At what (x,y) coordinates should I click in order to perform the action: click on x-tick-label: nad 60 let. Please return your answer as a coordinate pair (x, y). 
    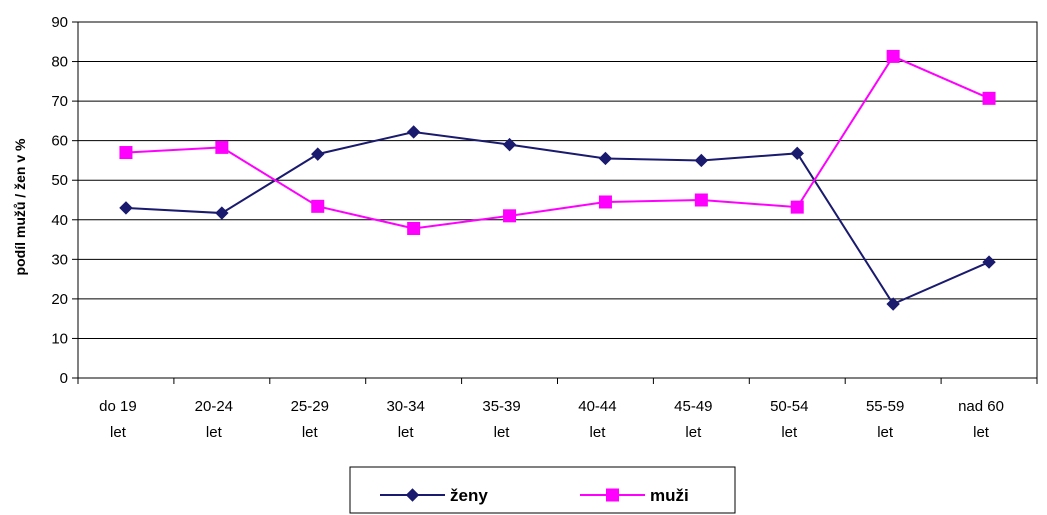
    Looking at the image, I should click on (981, 419).